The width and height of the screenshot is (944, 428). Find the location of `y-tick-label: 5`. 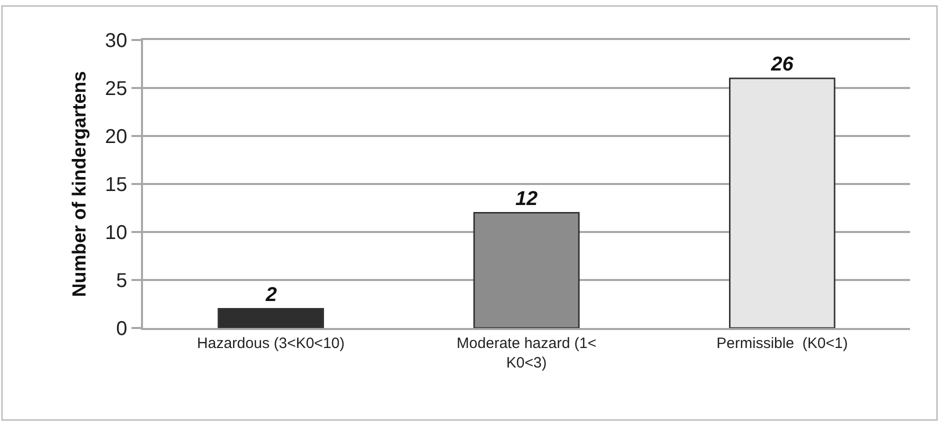

y-tick-label: 5 is located at coordinates (122, 281).